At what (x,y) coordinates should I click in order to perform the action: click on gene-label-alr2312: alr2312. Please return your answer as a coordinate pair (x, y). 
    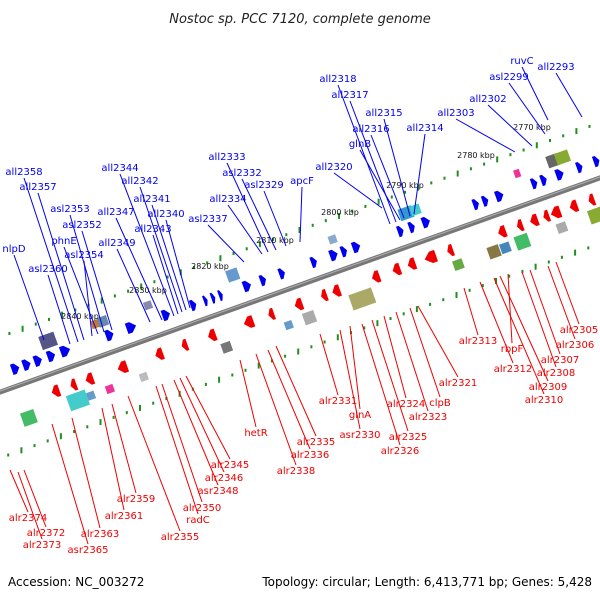
    Looking at the image, I should click on (513, 369).